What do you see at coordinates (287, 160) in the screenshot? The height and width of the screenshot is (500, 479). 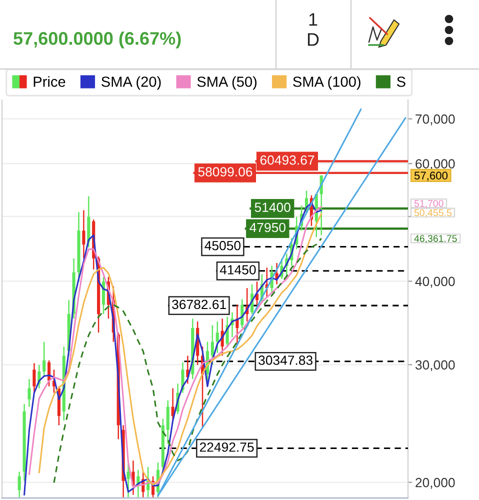 I see `ref-line-label: 60493.67` at bounding box center [287, 160].